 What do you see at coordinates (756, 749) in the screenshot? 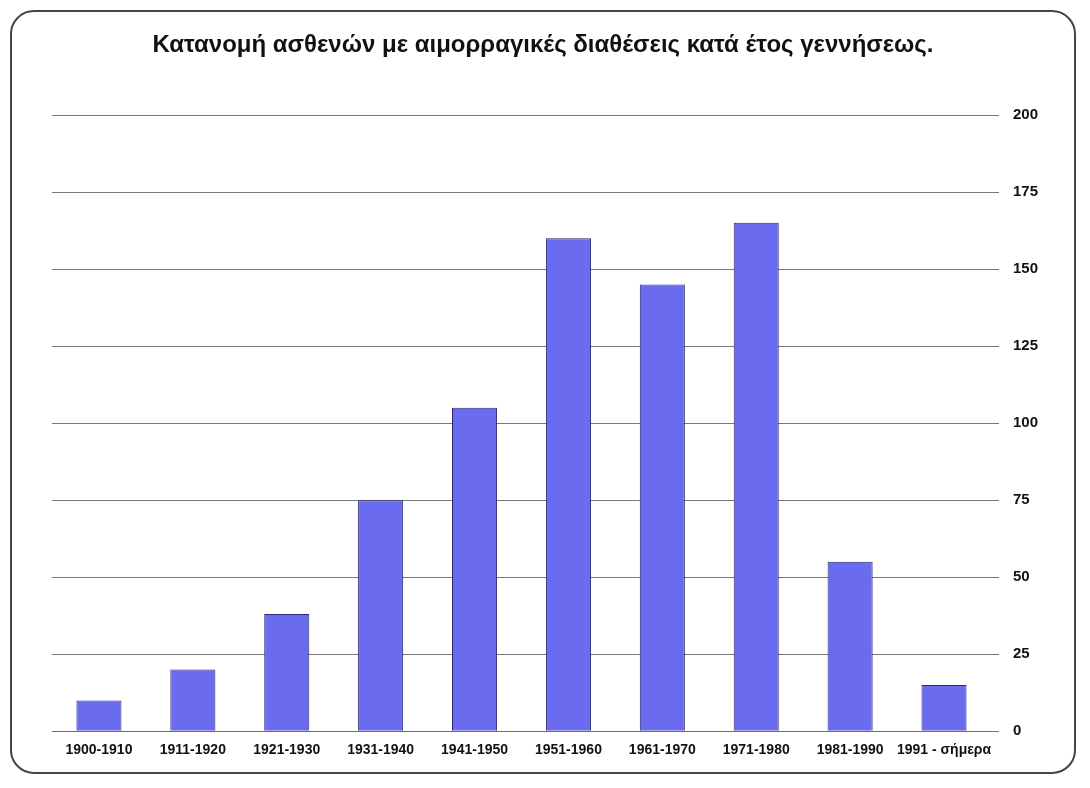
I see `x-tick-label: 1971-1980` at bounding box center [756, 749].